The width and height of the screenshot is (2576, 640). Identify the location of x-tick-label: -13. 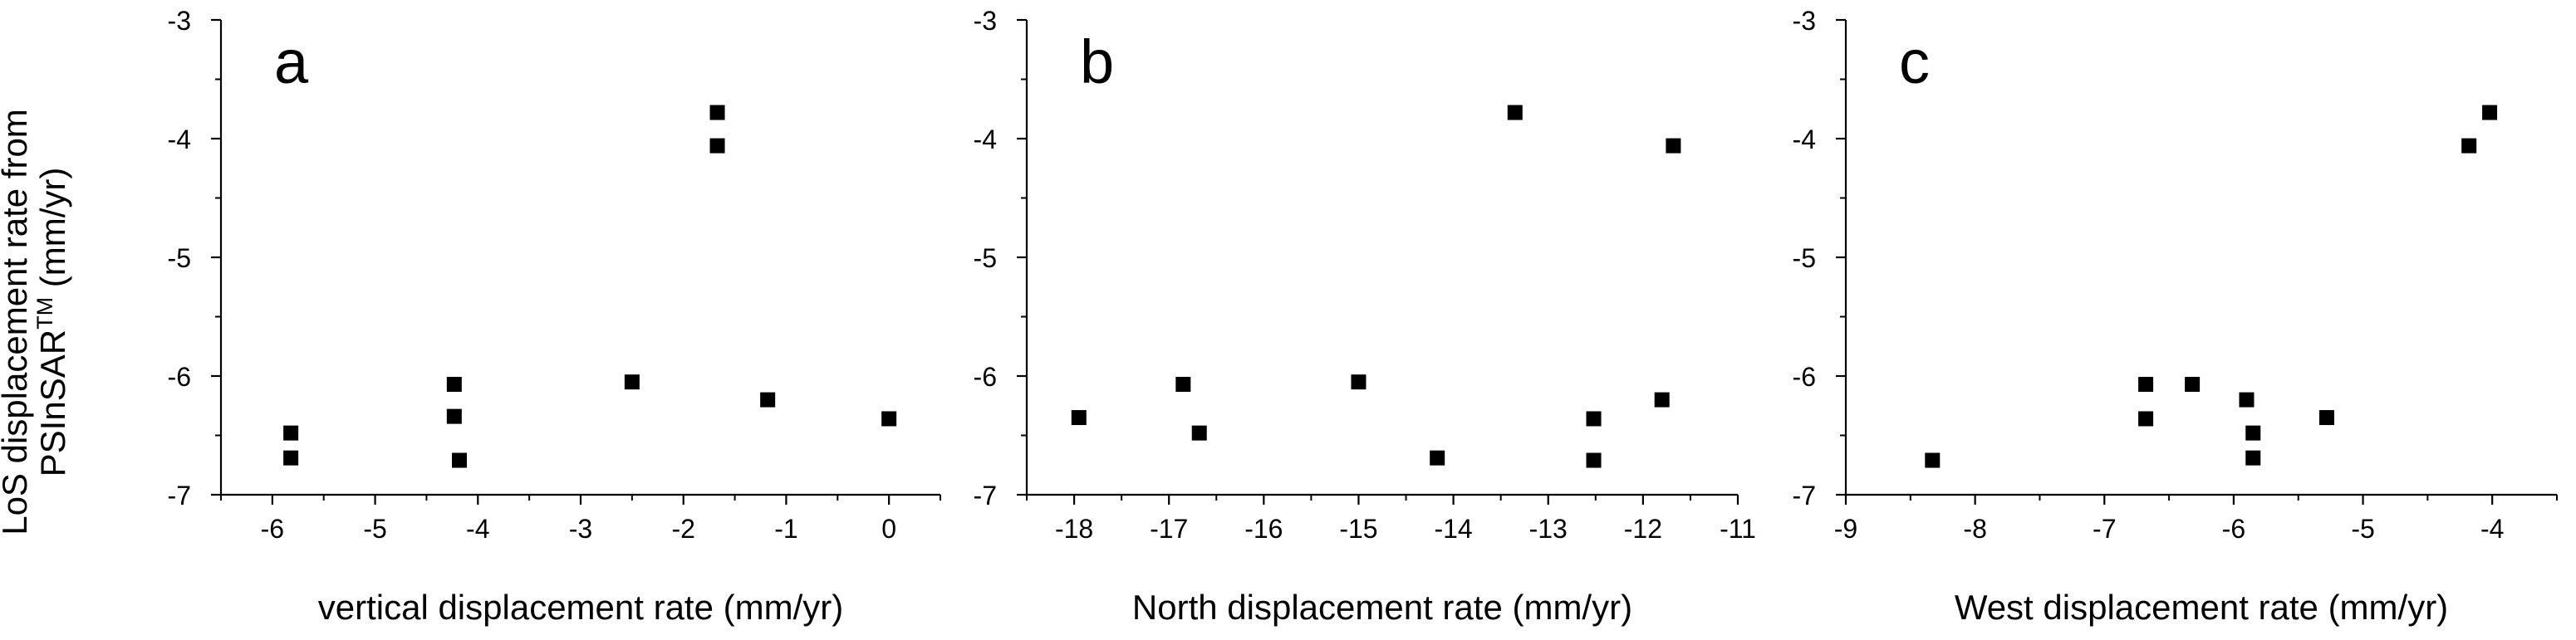
(1548, 529).